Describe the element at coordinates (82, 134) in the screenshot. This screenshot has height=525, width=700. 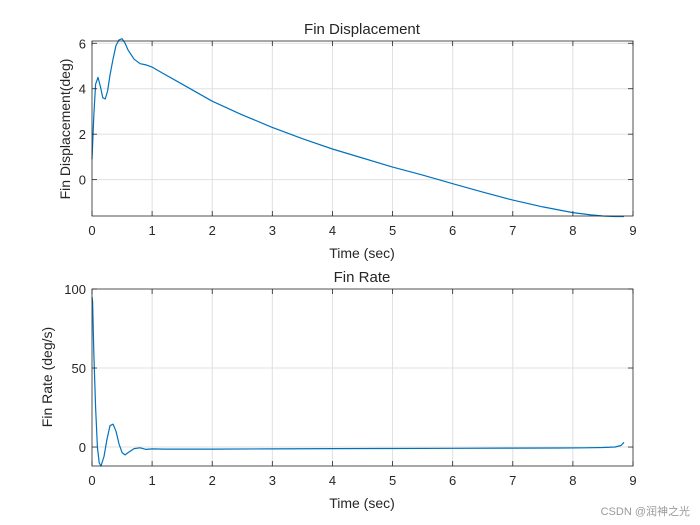
I see `y-tick-label: 2` at that location.